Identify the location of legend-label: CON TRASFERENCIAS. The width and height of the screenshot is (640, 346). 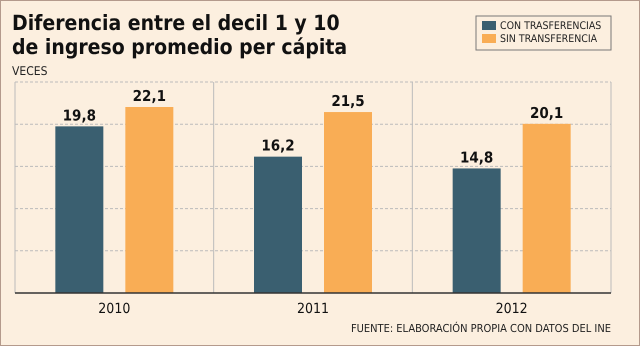
(551, 26).